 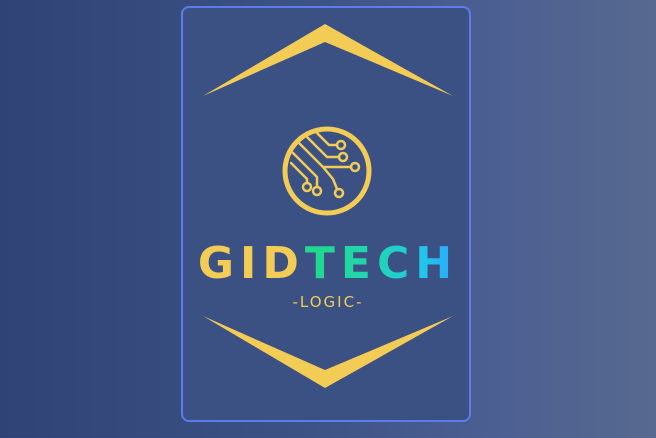 I want to click on brand-part-tech: TECH, so click(x=381, y=263).